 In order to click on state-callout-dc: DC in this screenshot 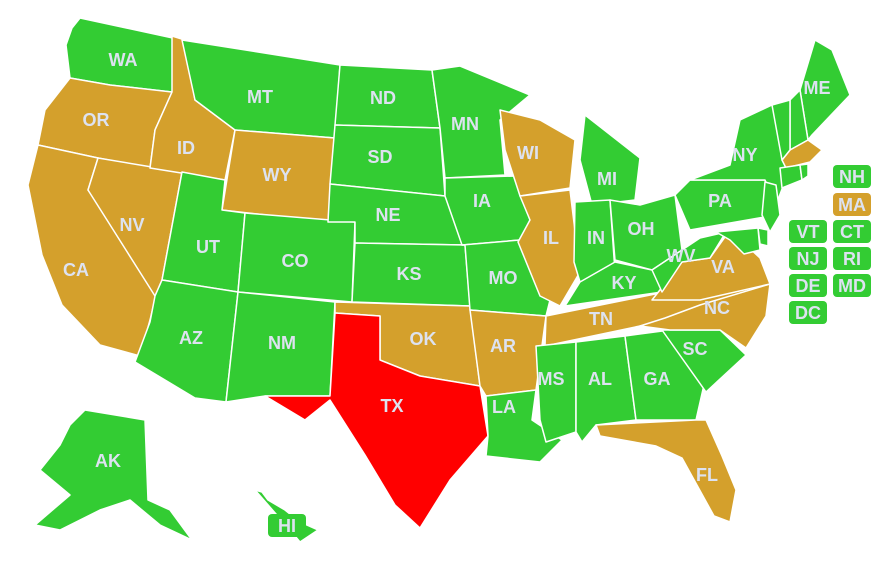, I will do `click(808, 312)`.